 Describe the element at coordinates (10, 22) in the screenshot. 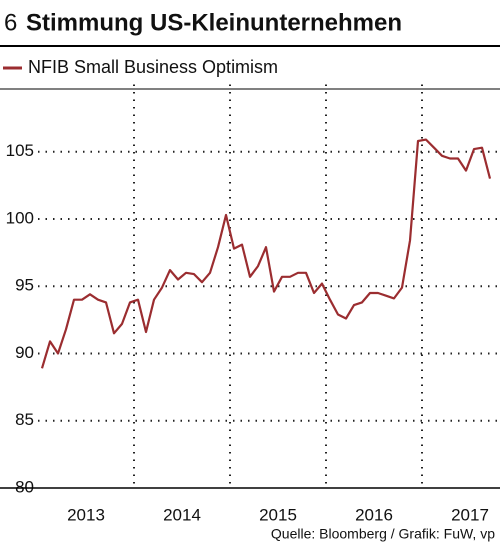

I see `chart-number: 6` at that location.